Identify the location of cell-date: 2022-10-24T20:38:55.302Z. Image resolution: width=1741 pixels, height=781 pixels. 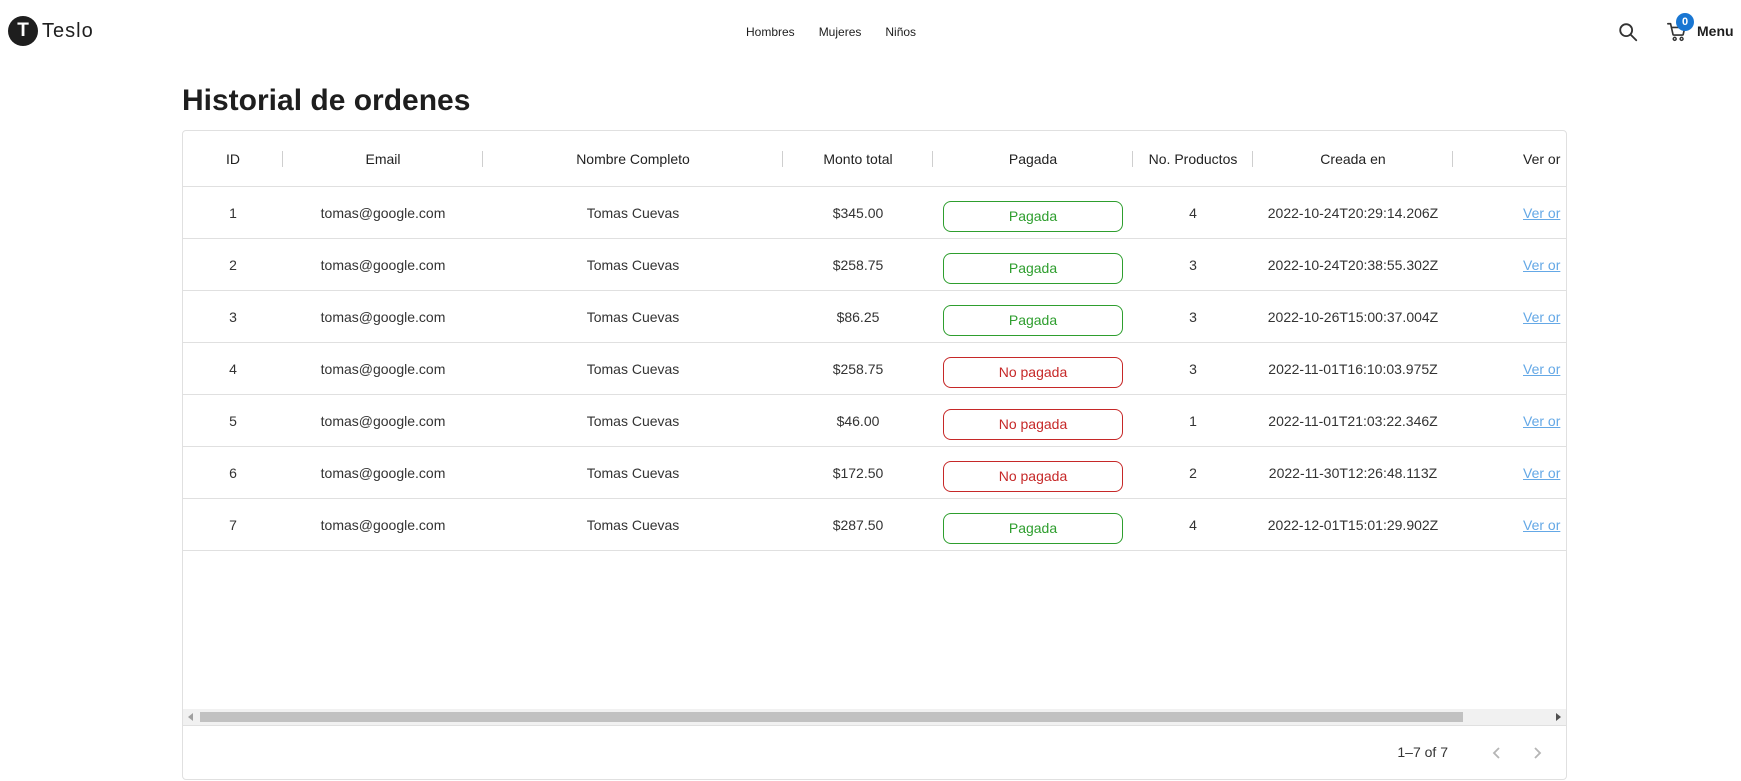
(1353, 264).